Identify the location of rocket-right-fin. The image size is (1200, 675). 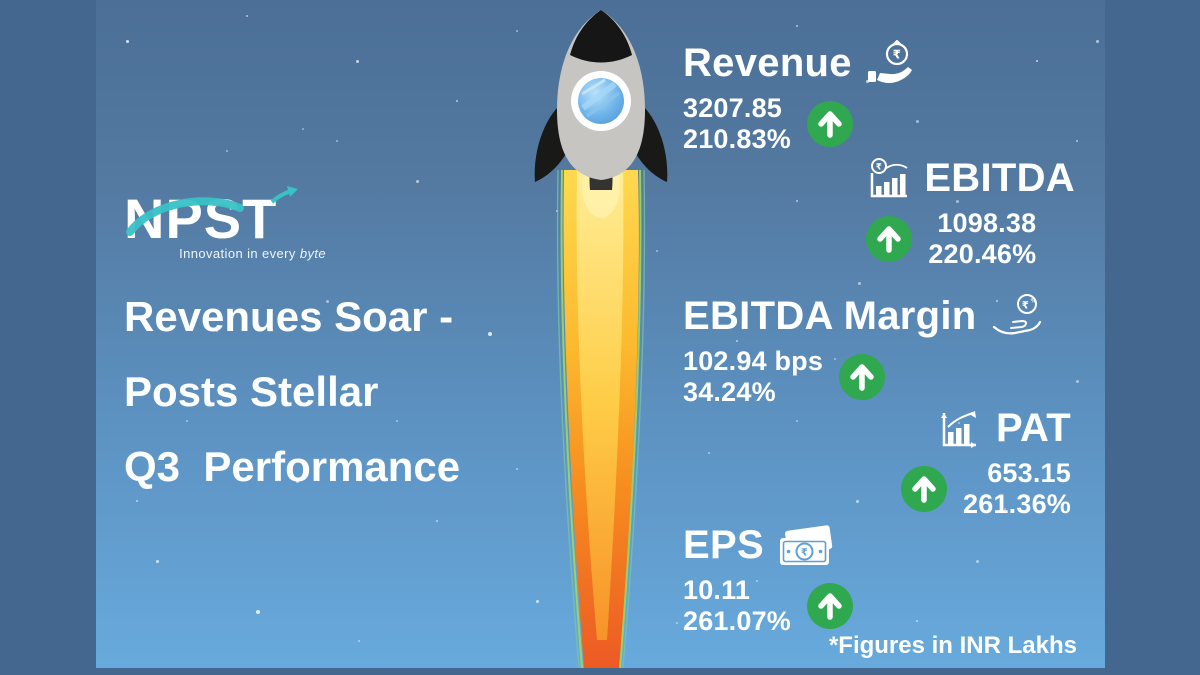
(650, 145).